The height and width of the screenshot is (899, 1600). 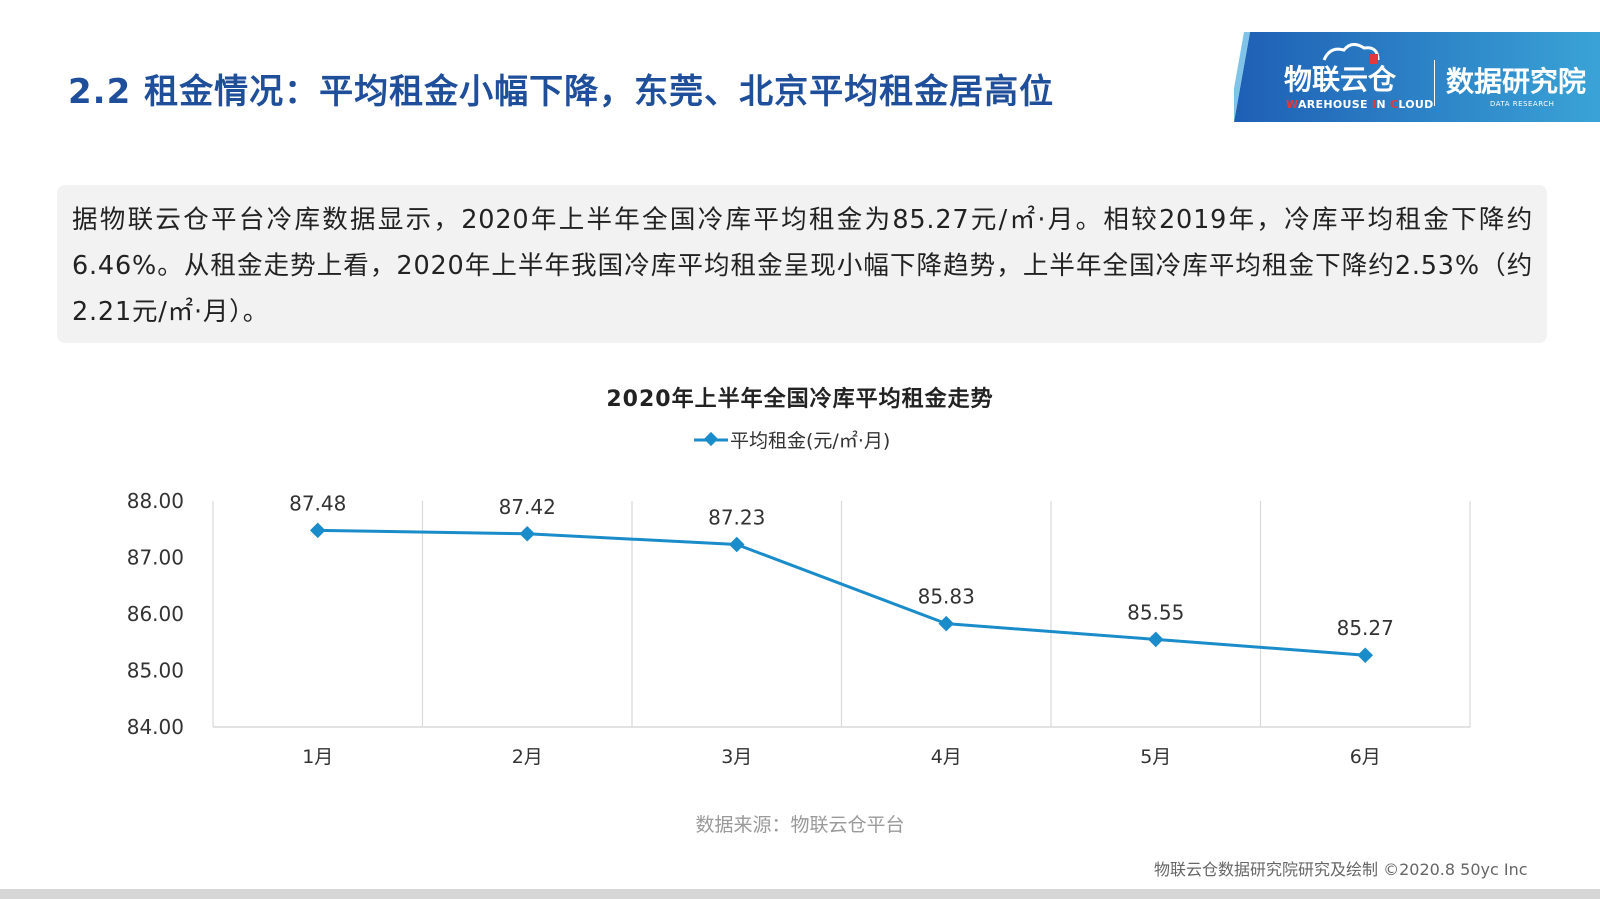 What do you see at coordinates (800, 894) in the screenshot?
I see `bottom-bar` at bounding box center [800, 894].